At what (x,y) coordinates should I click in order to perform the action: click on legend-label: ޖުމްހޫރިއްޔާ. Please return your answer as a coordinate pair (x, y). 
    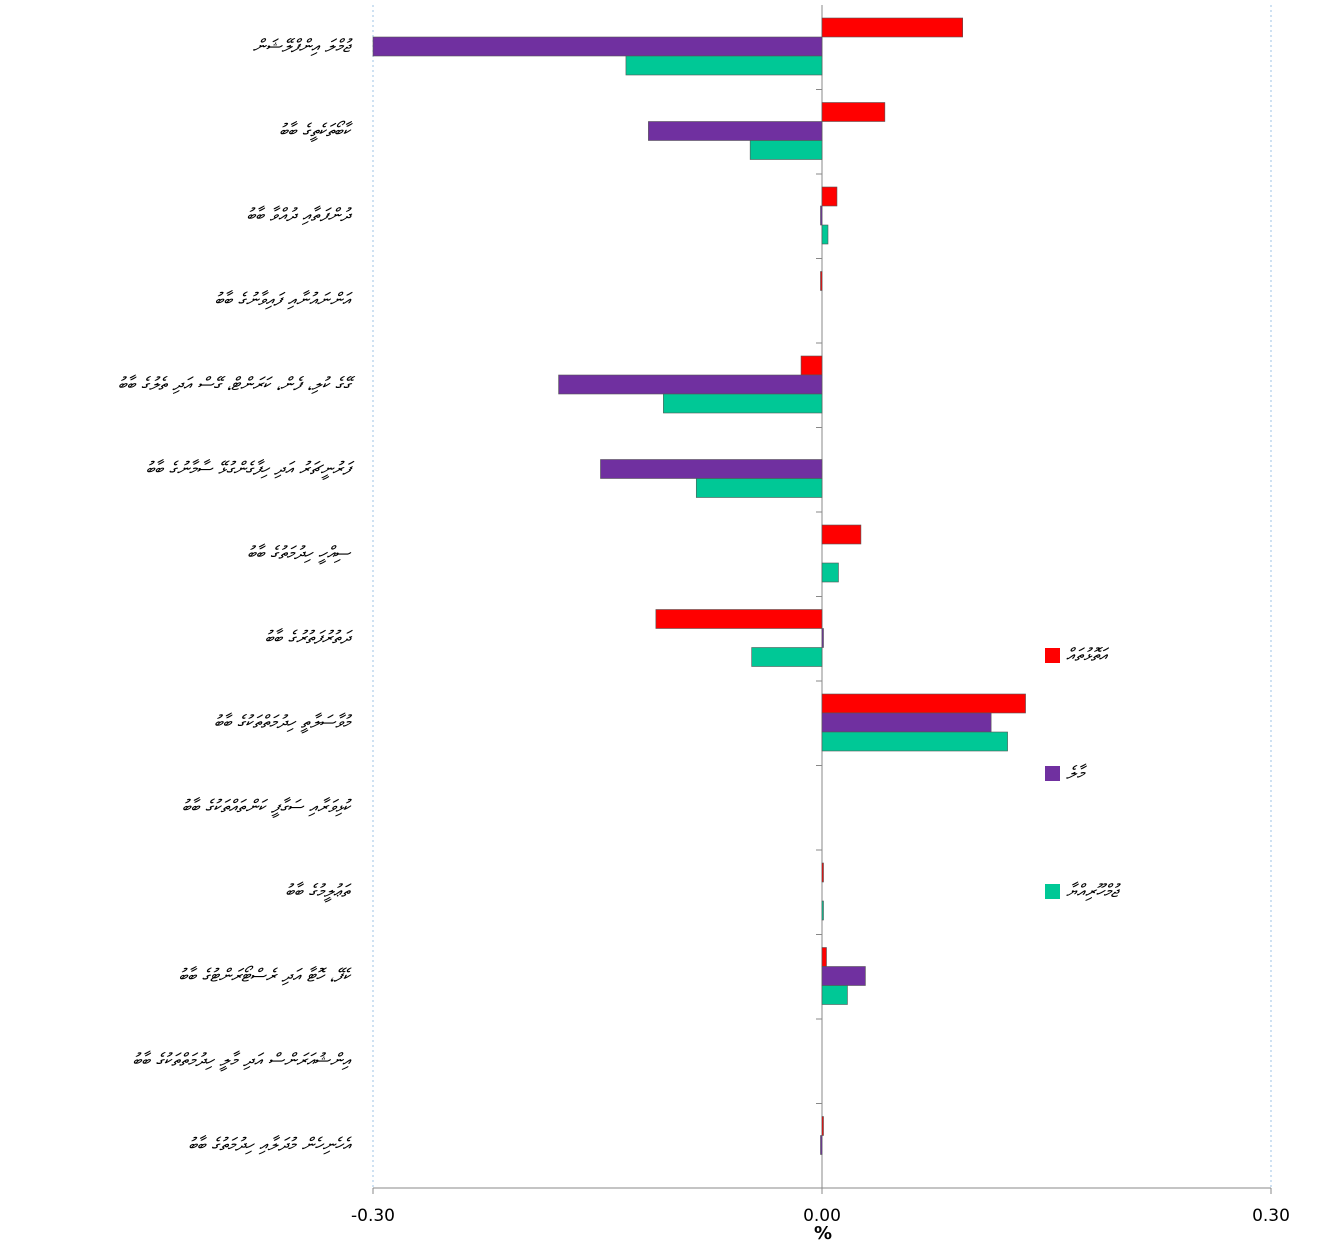
    Looking at the image, I should click on (1094, 891).